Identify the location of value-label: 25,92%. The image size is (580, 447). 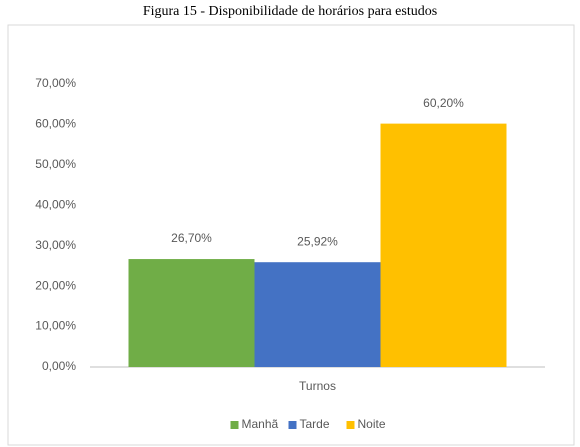
(317, 241).